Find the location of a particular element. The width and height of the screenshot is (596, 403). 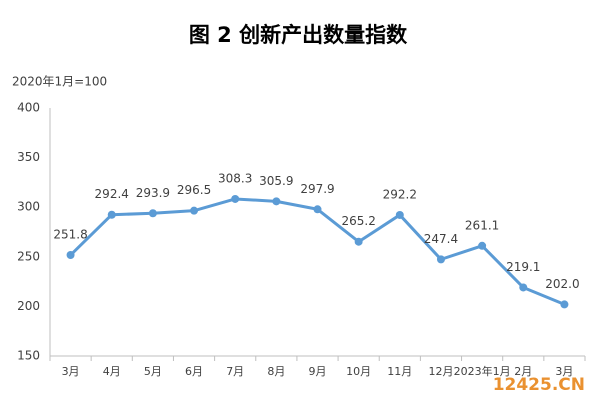

x-tick-label: 2023年1月 is located at coordinates (482, 371).